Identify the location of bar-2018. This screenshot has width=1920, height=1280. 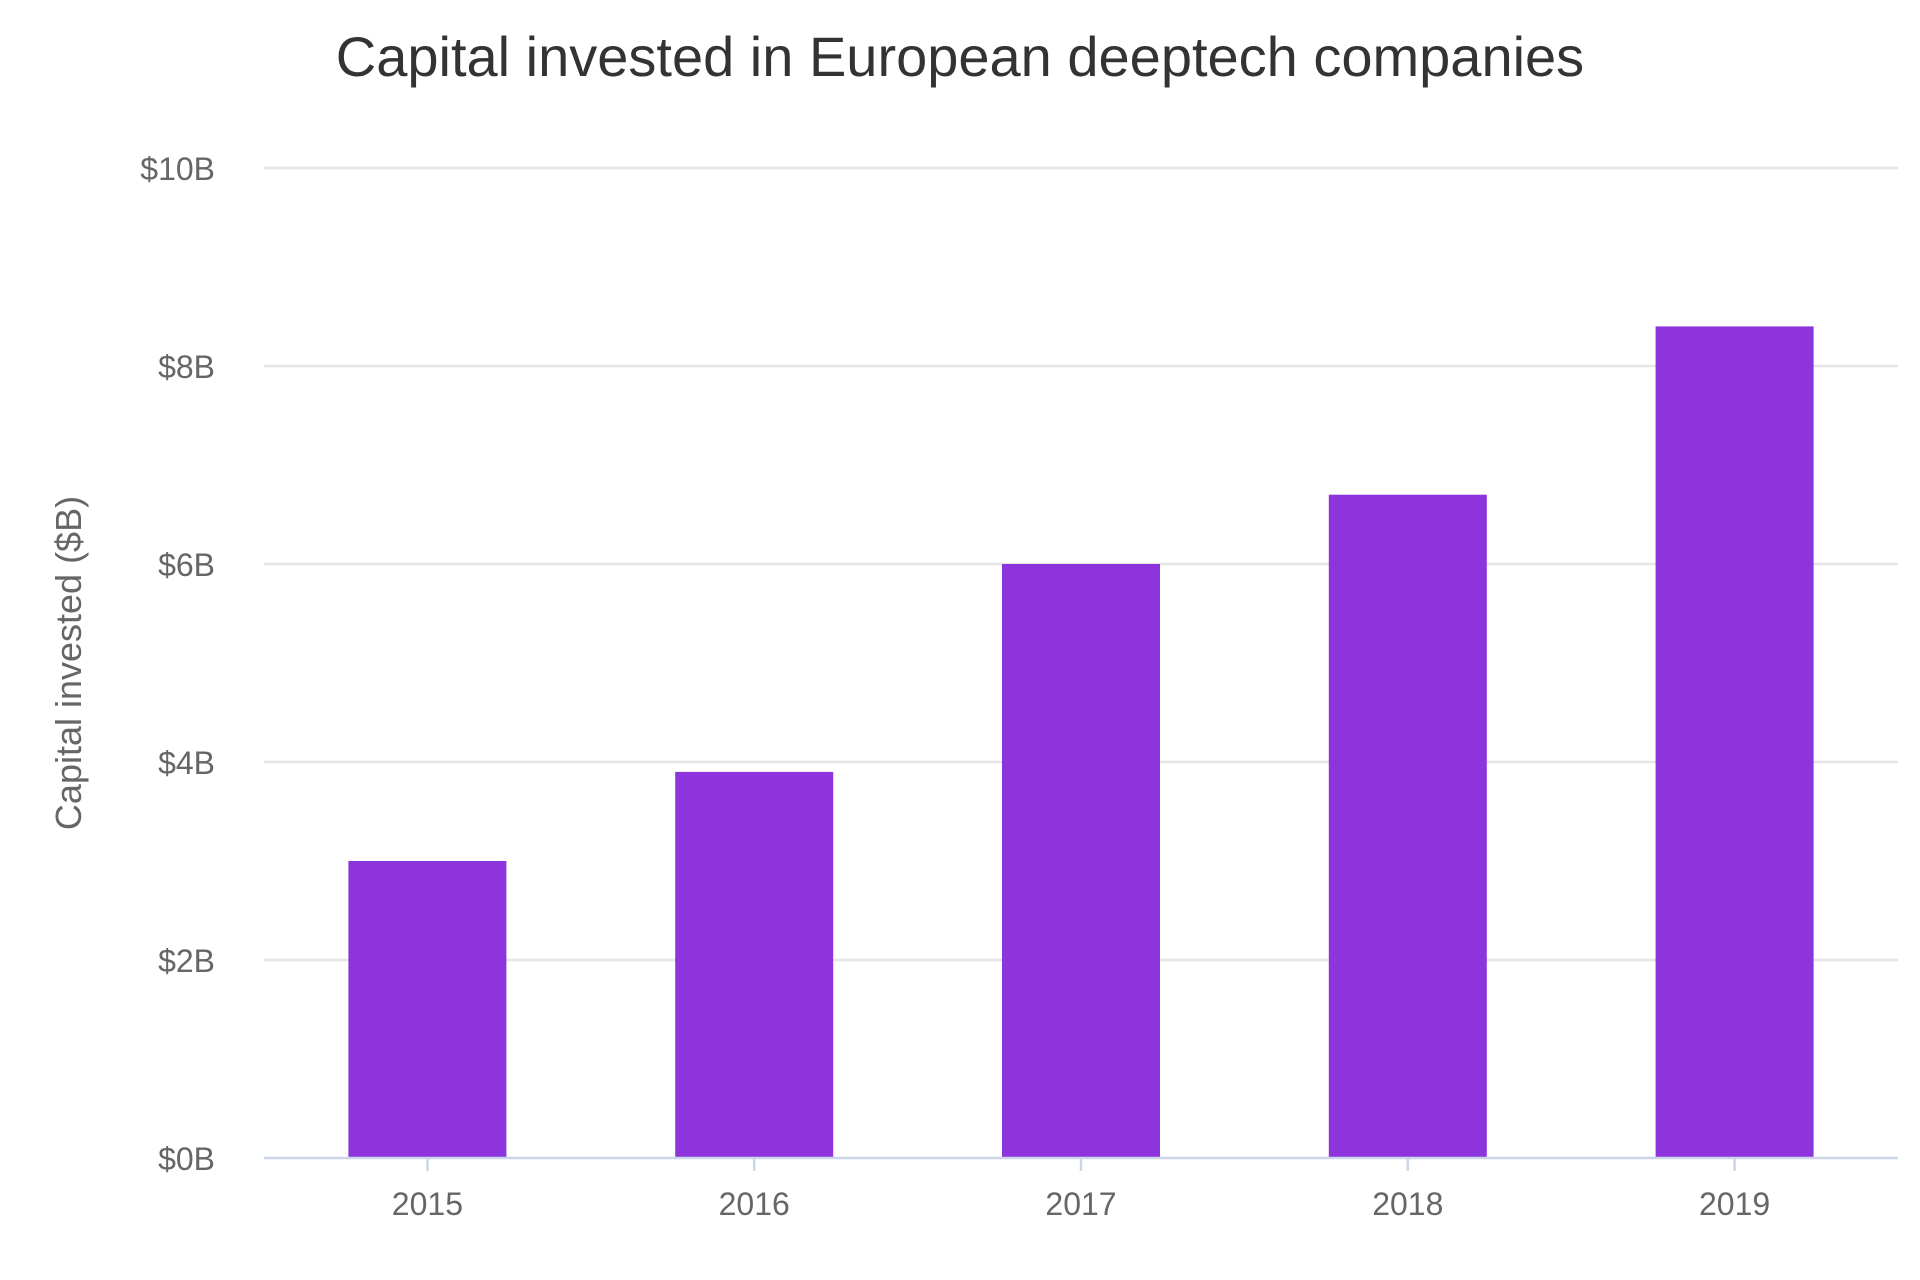
(1407, 826).